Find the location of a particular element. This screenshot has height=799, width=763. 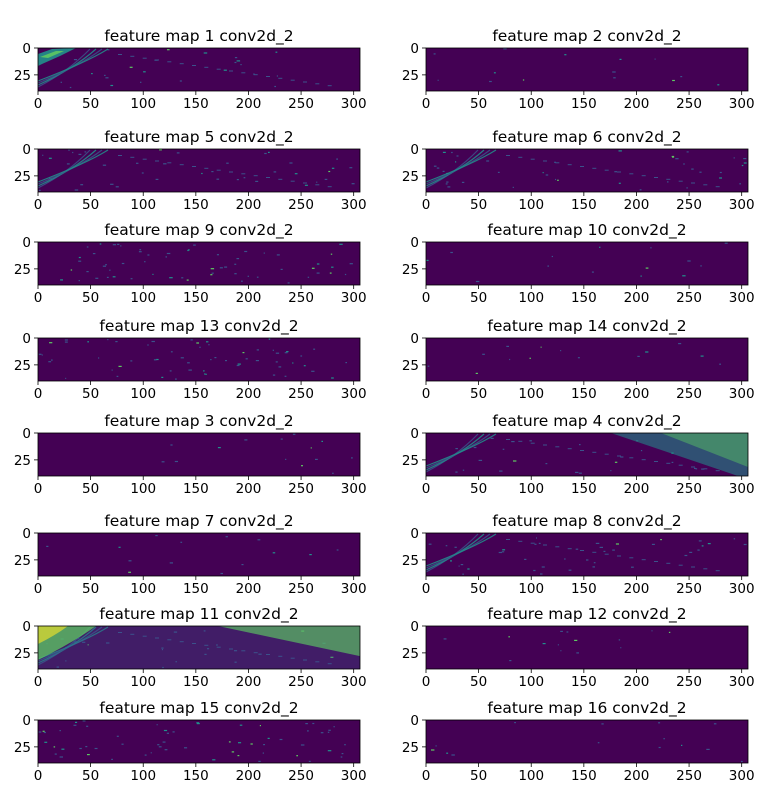

y-tick-label: 25 is located at coordinates (22, 461).